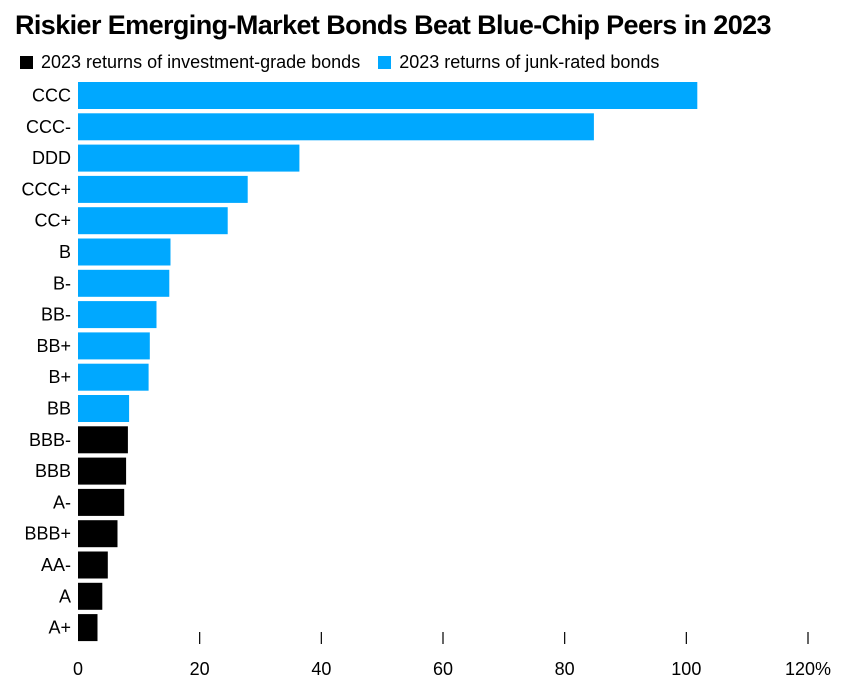  I want to click on category-label-bb-plus: BB+, so click(53, 346).